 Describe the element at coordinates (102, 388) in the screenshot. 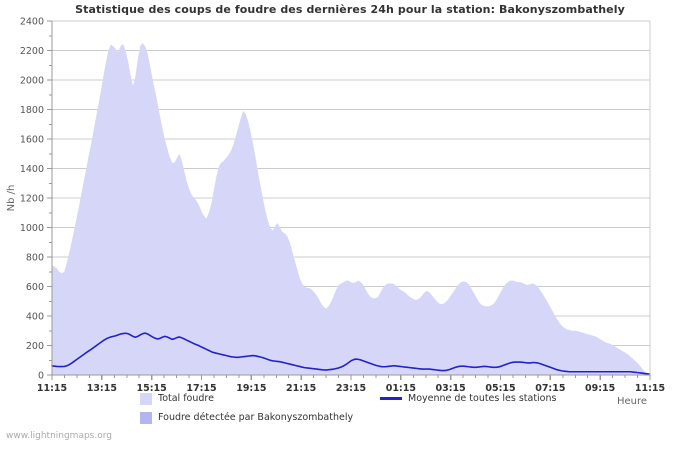

I see `svg-text: 13:15` at that location.